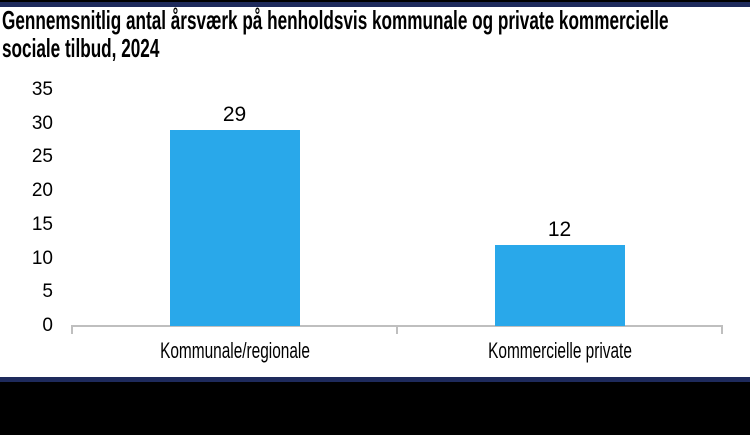  What do you see at coordinates (47, 325) in the screenshot?
I see `y-axis-tick-label: 0` at bounding box center [47, 325].